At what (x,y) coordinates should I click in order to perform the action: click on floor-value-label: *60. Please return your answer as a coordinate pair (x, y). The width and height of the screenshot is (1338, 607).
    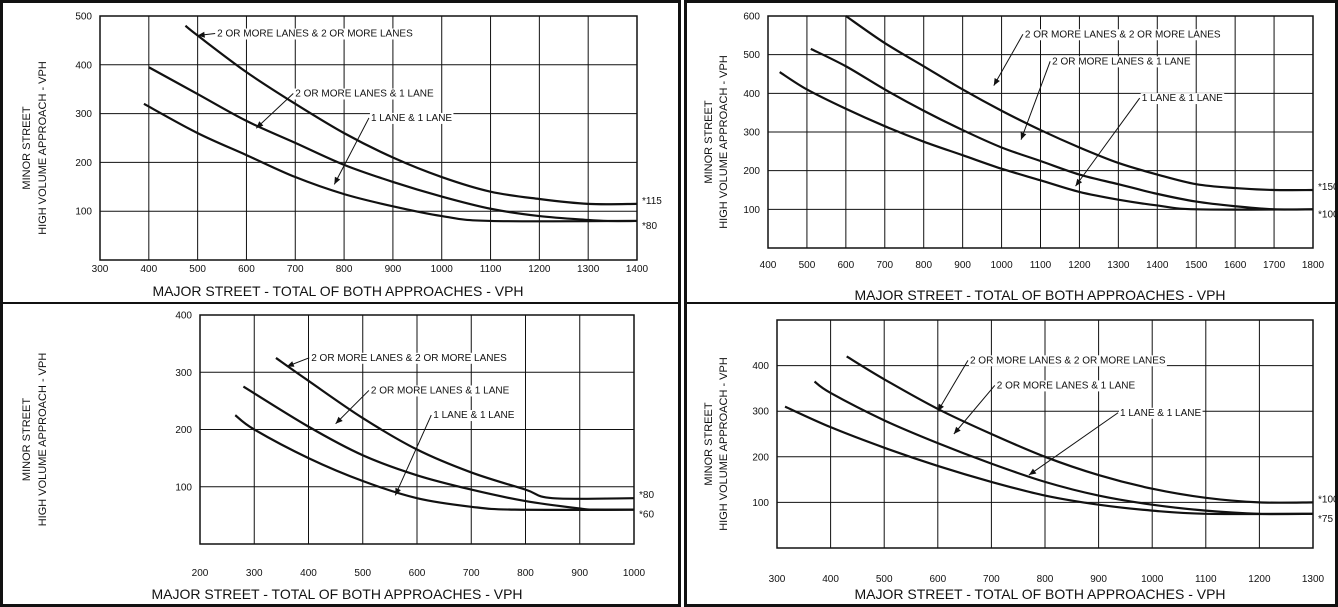
    Looking at the image, I should click on (646, 515).